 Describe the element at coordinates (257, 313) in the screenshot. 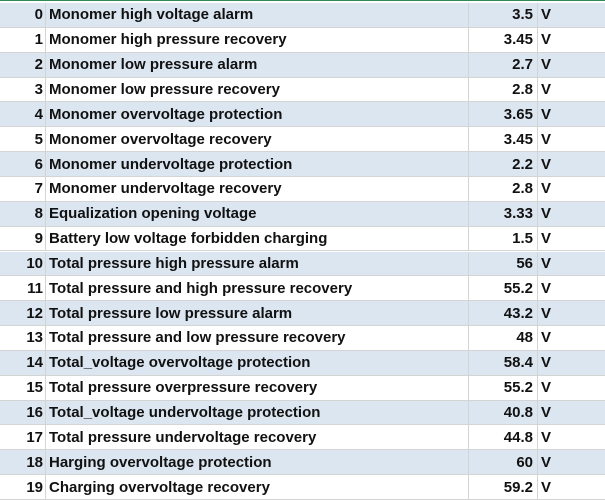

I see `parameter-name: Total pressure low pressure alarm` at that location.